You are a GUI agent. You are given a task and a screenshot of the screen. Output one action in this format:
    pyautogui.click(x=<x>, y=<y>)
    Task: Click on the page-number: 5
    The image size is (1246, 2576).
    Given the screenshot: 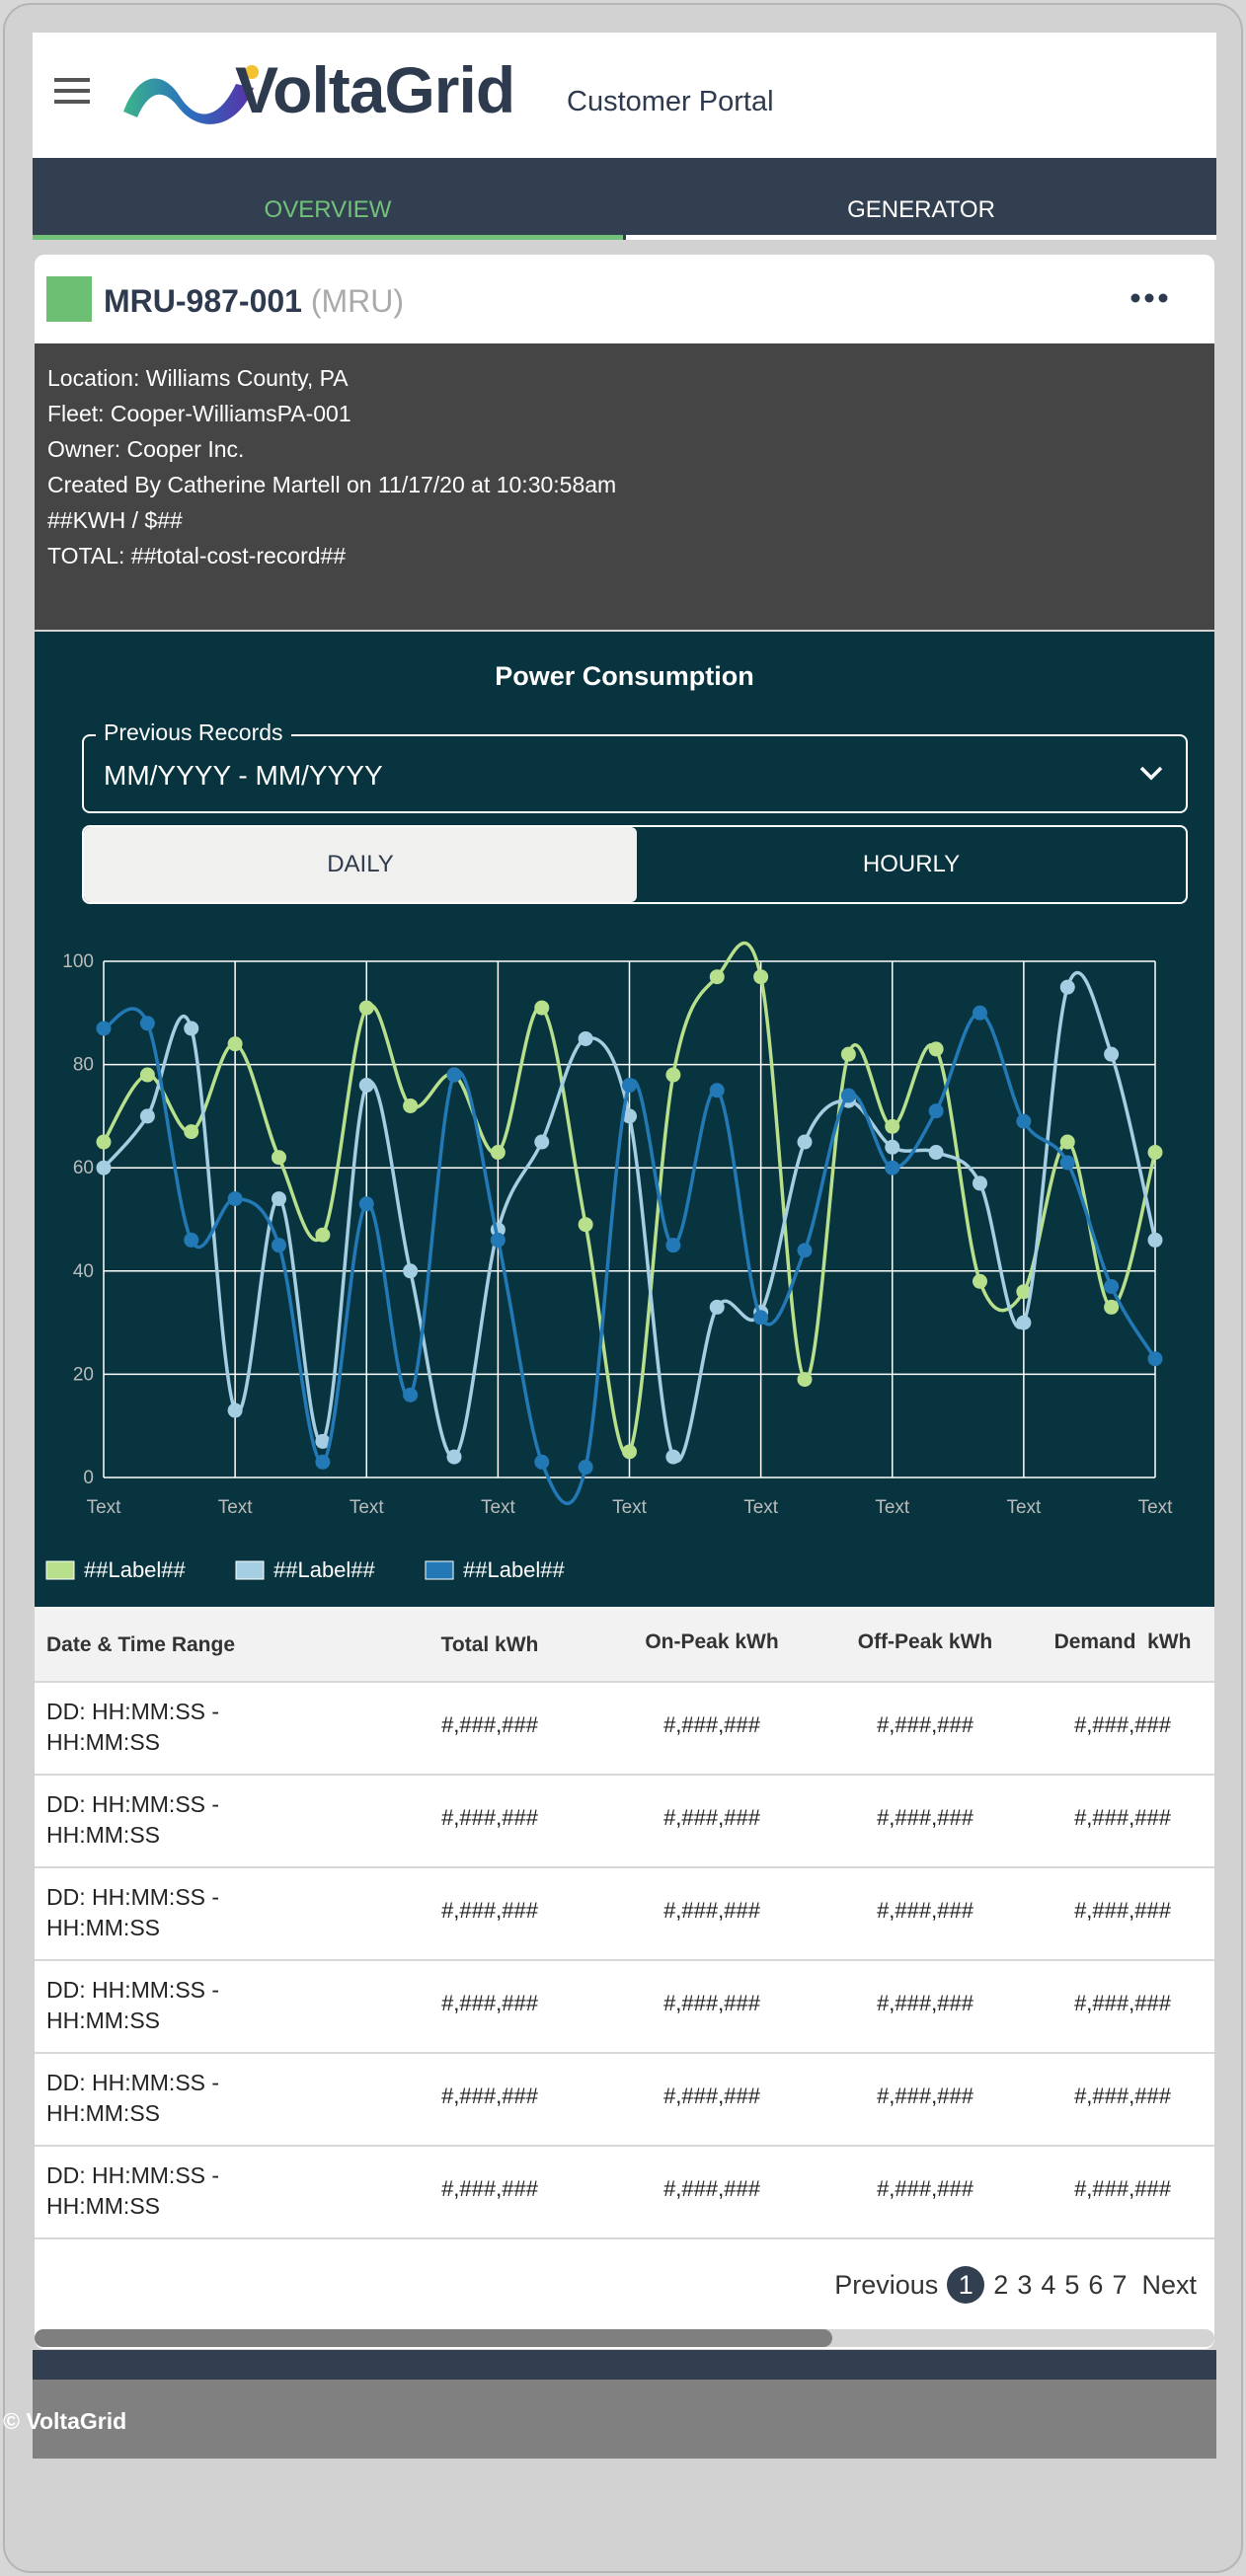 What is the action you would take?
    pyautogui.click(x=1072, y=2284)
    